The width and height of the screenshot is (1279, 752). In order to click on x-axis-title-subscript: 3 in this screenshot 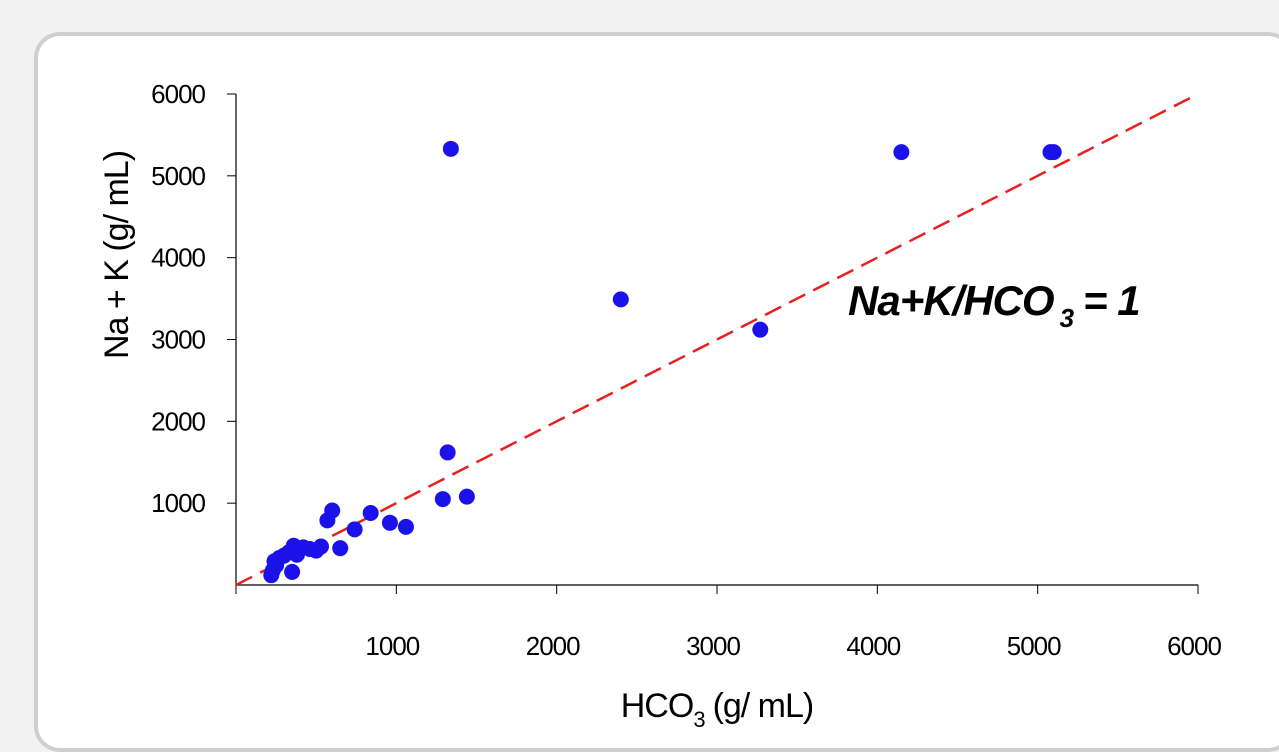, I will do `click(699, 719)`.